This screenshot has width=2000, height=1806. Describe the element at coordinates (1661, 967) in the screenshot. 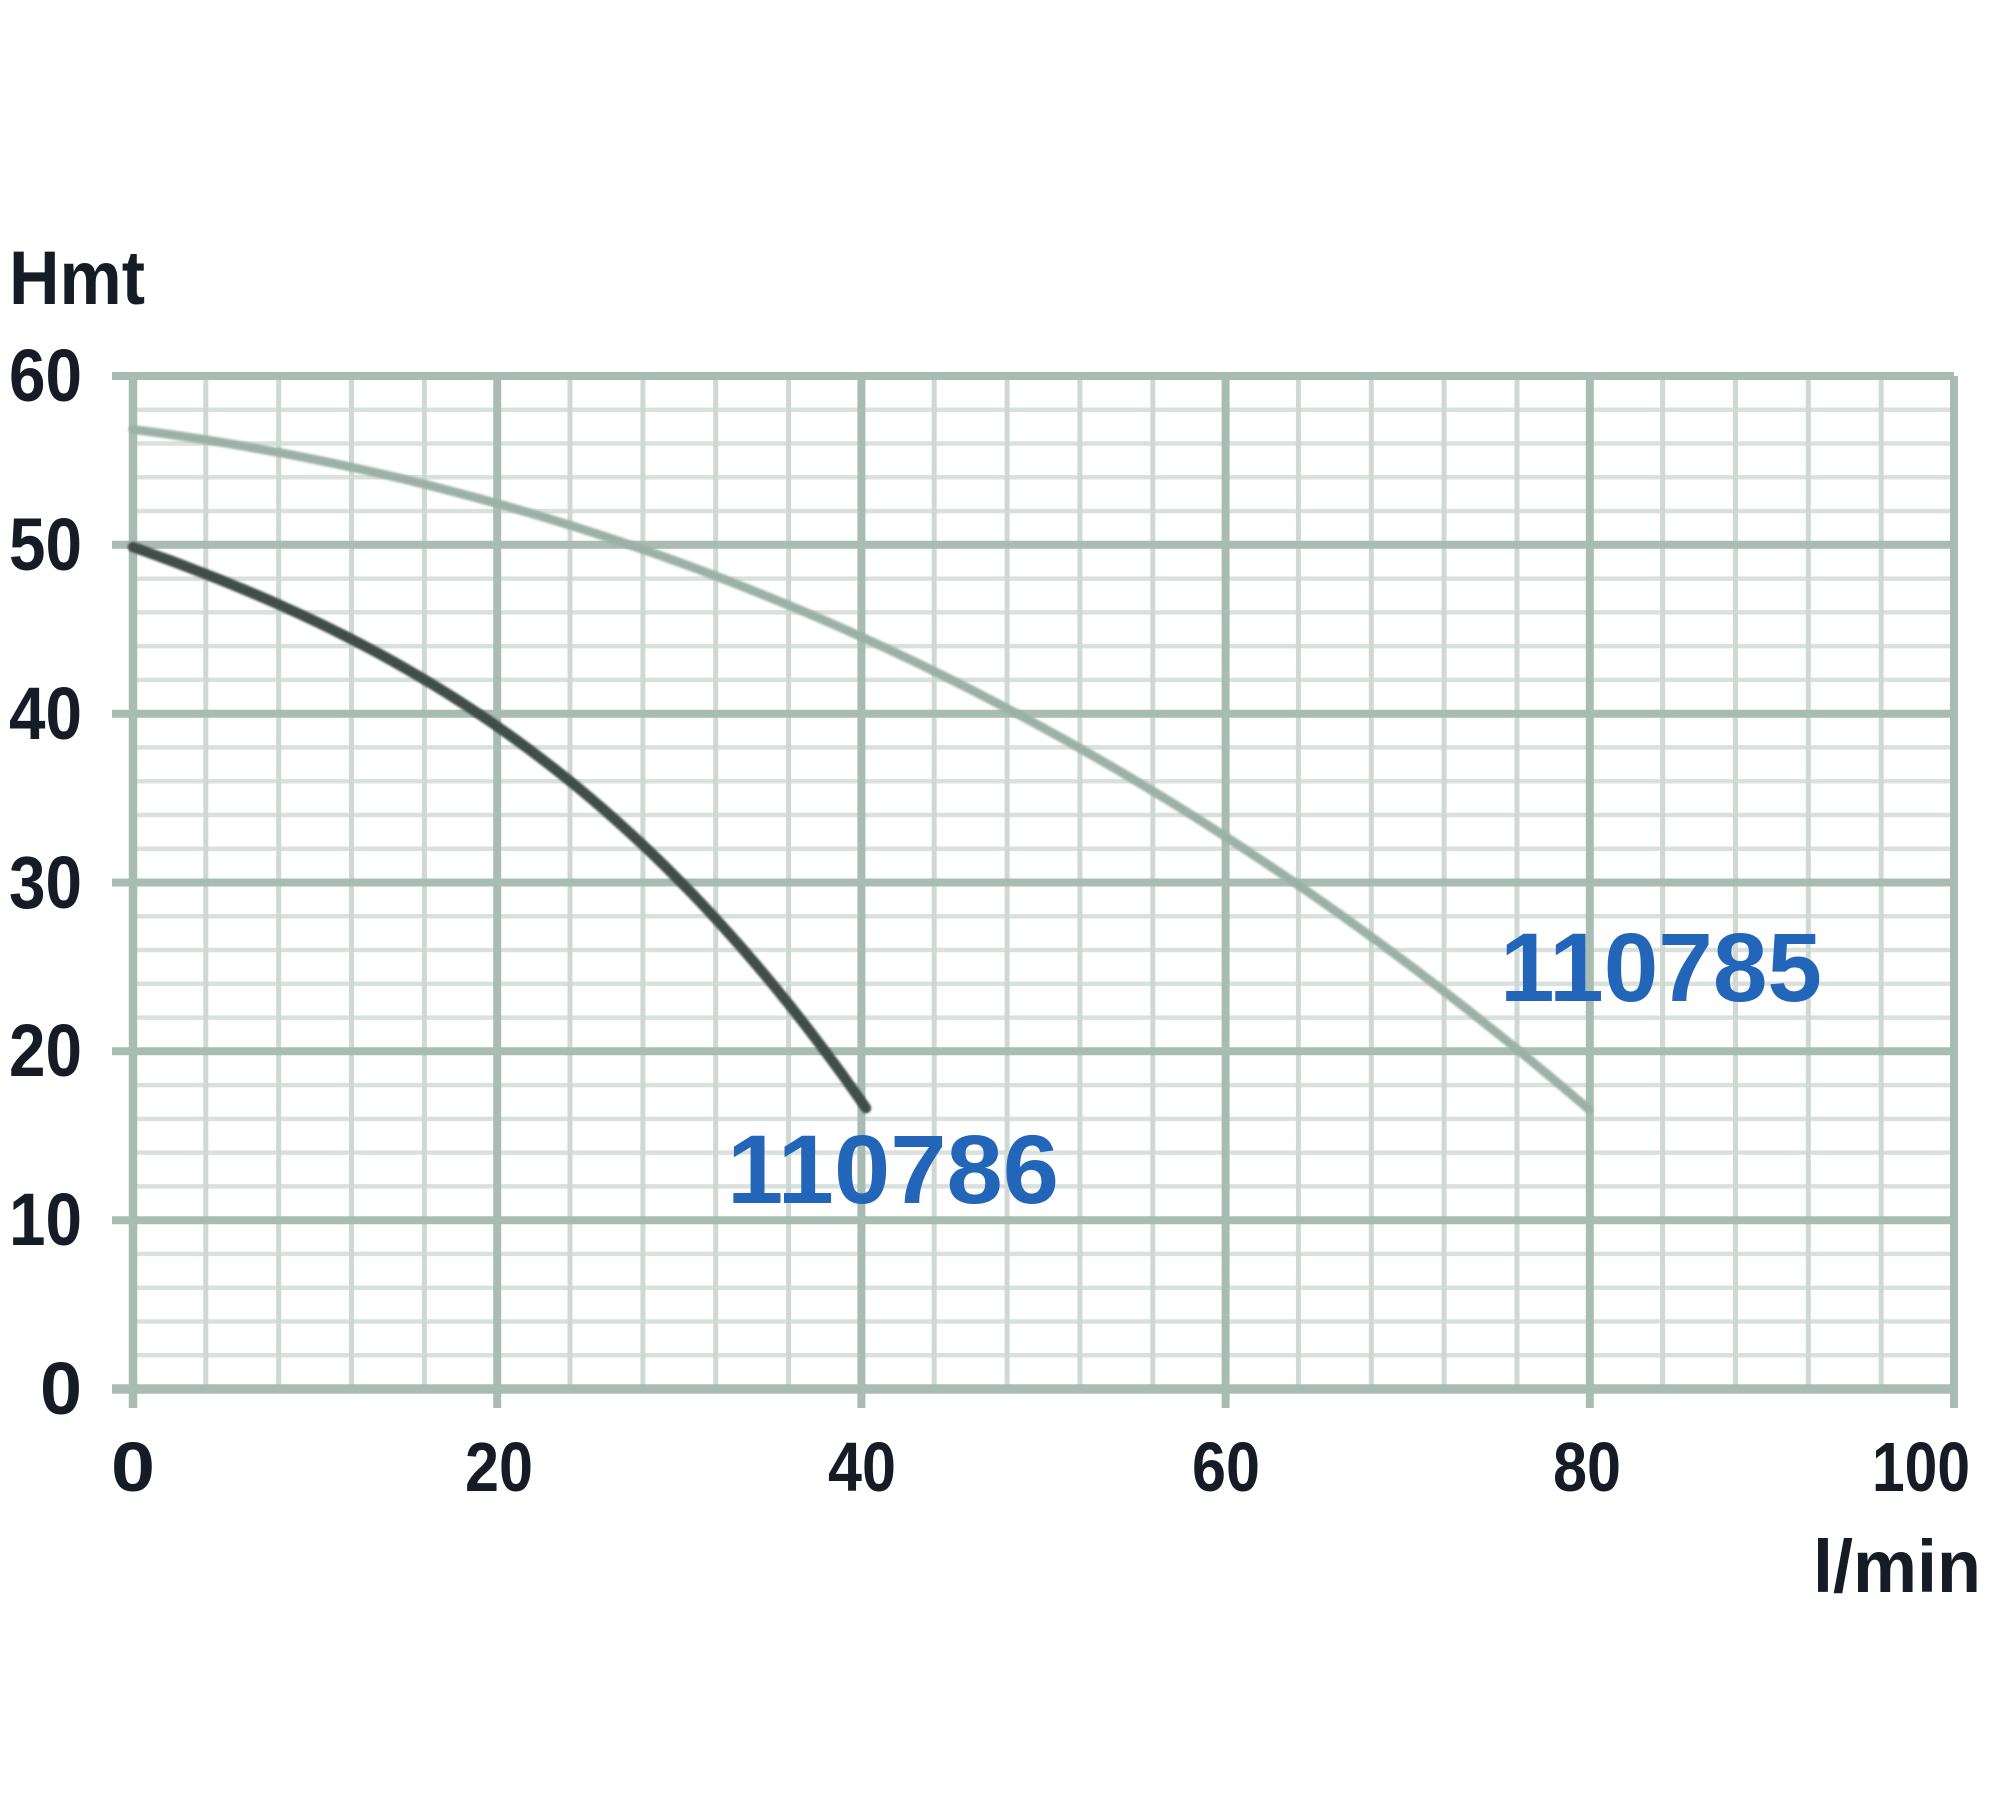

I see `svg-text: 110785` at that location.